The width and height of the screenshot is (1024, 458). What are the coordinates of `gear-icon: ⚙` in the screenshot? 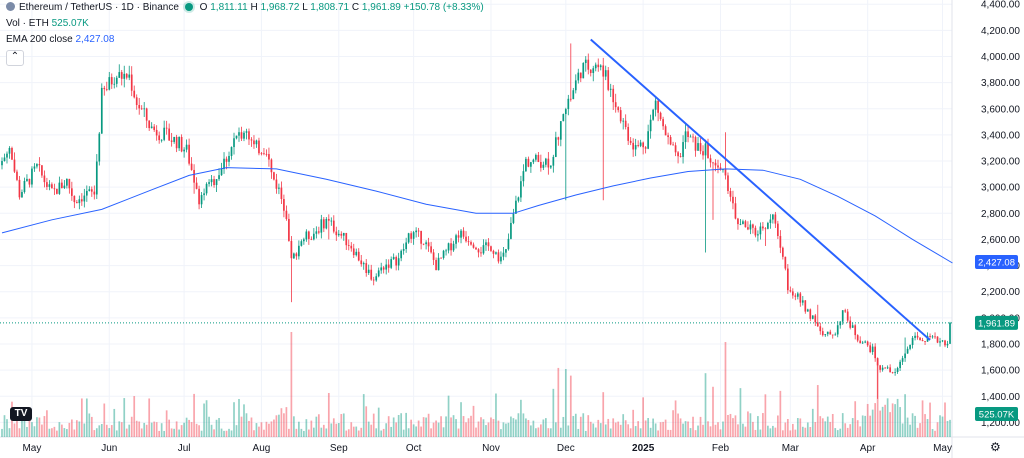 It's located at (995, 447).